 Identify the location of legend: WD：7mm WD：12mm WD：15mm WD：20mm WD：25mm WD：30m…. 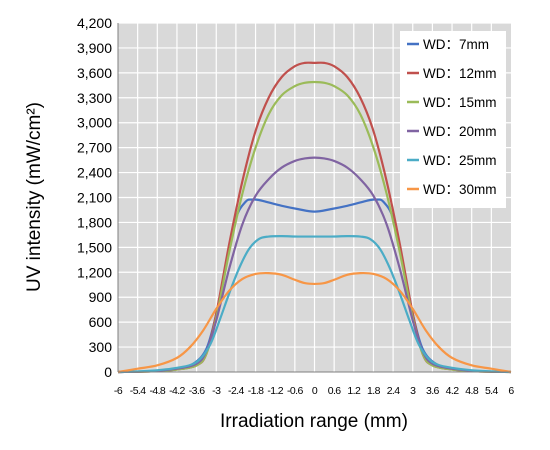
(453, 119).